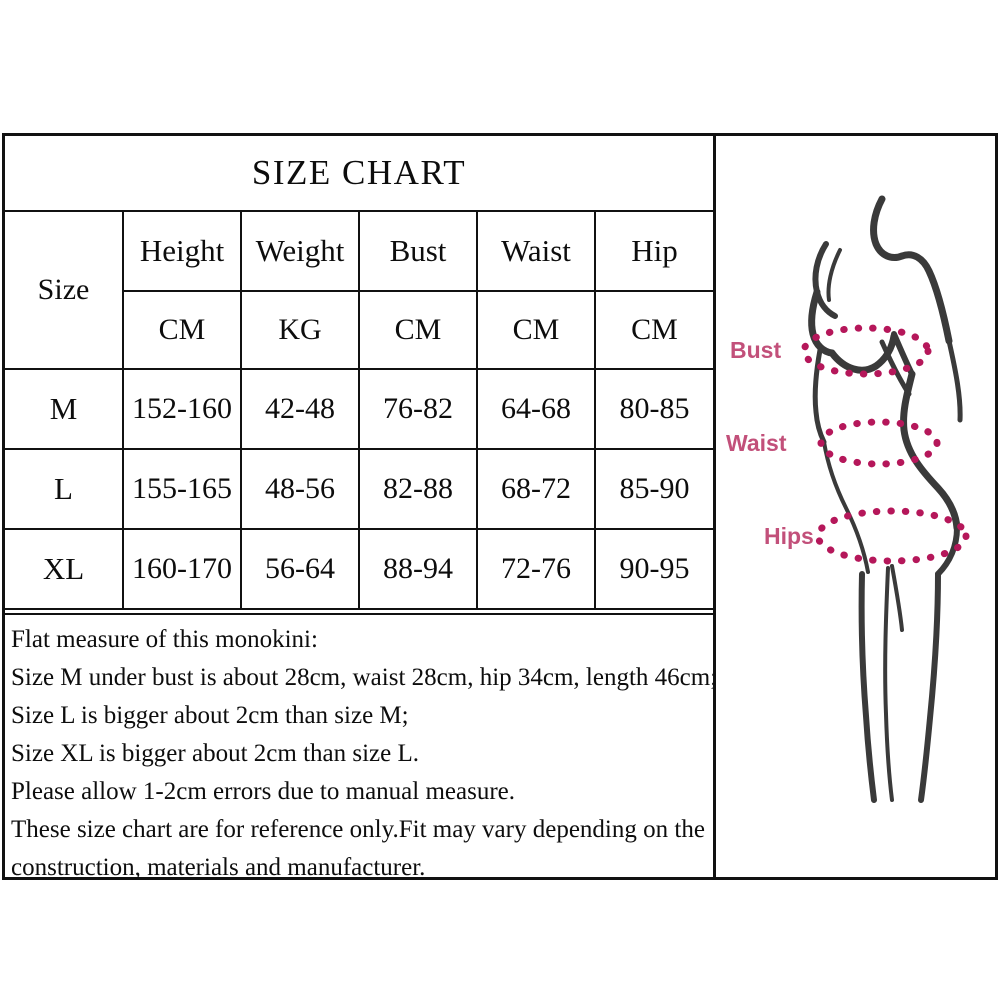  Describe the element at coordinates (756, 443) in the screenshot. I see `waist-label: Waist` at that location.